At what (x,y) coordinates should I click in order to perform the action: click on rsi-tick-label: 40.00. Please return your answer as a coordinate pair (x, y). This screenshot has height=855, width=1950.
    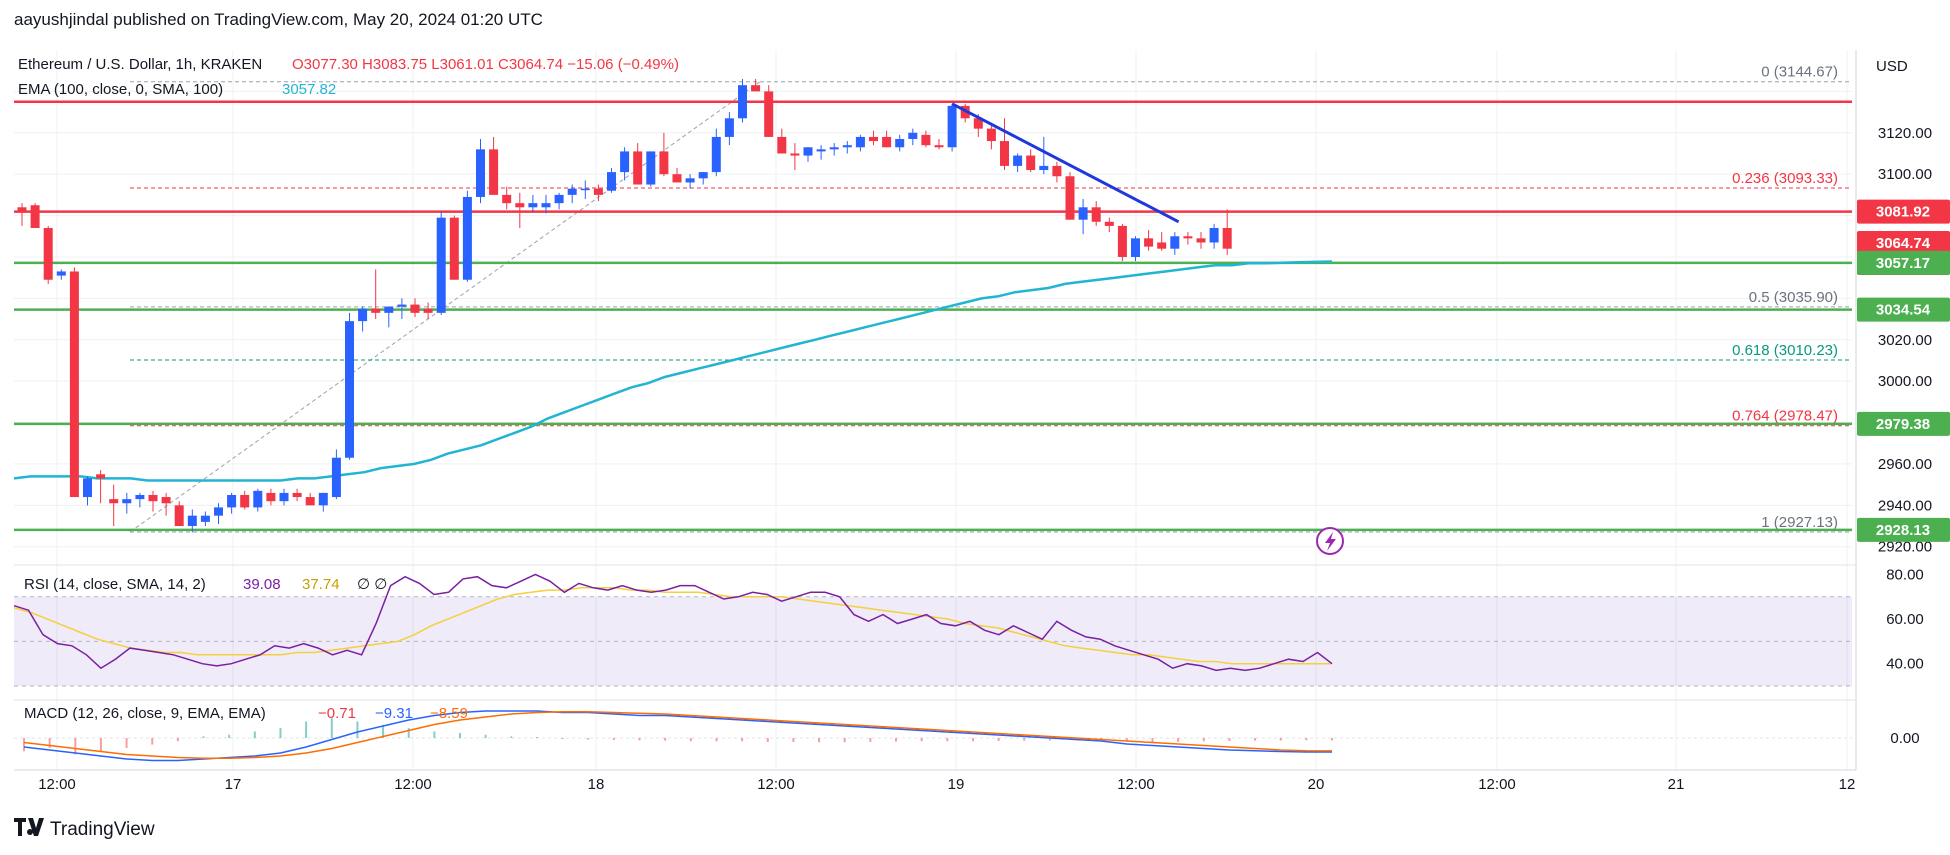
    Looking at the image, I should click on (1905, 664).